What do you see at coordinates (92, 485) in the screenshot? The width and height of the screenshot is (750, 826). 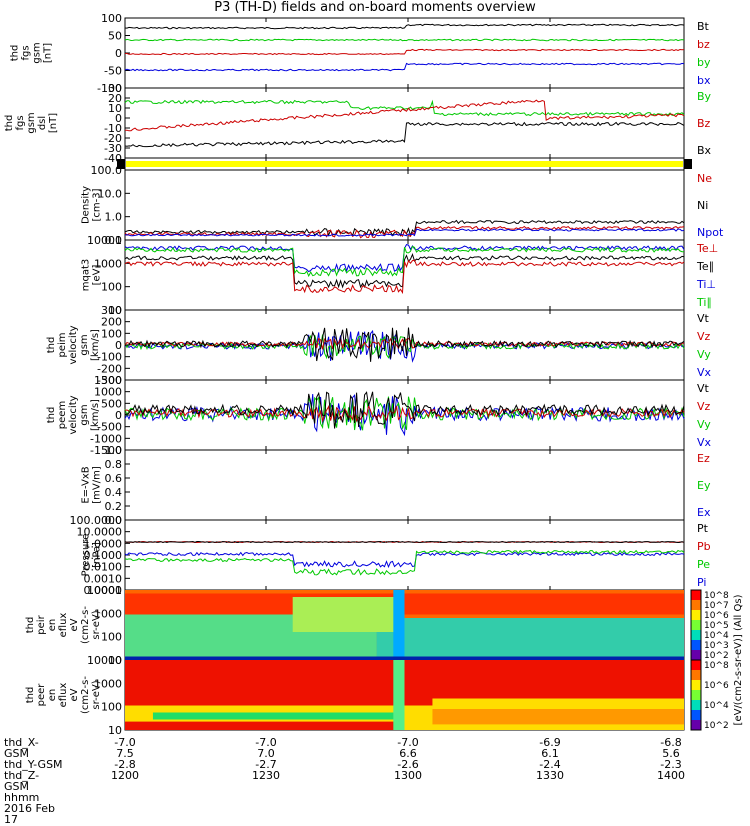 I see `y-axis-label: E=-VxB [mV/m]` at bounding box center [92, 485].